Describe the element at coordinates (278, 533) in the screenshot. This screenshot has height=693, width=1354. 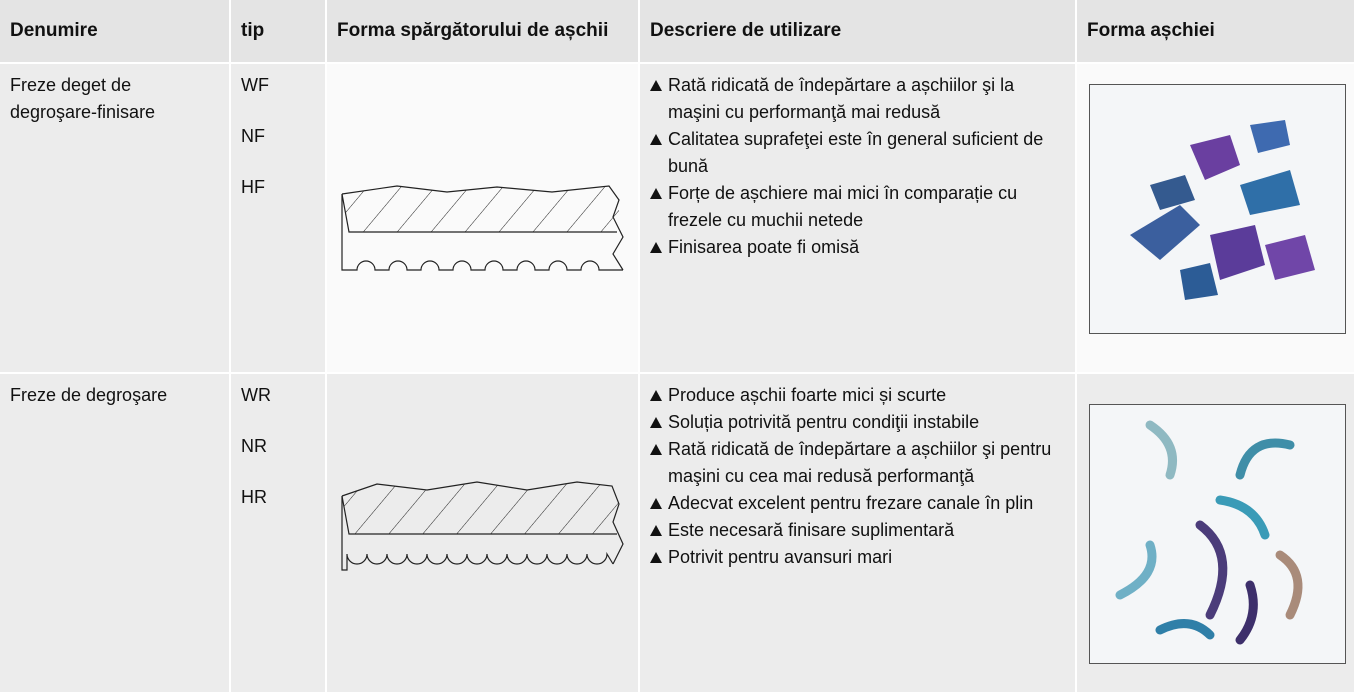
I see `type-cell: WR NR HR` at that location.